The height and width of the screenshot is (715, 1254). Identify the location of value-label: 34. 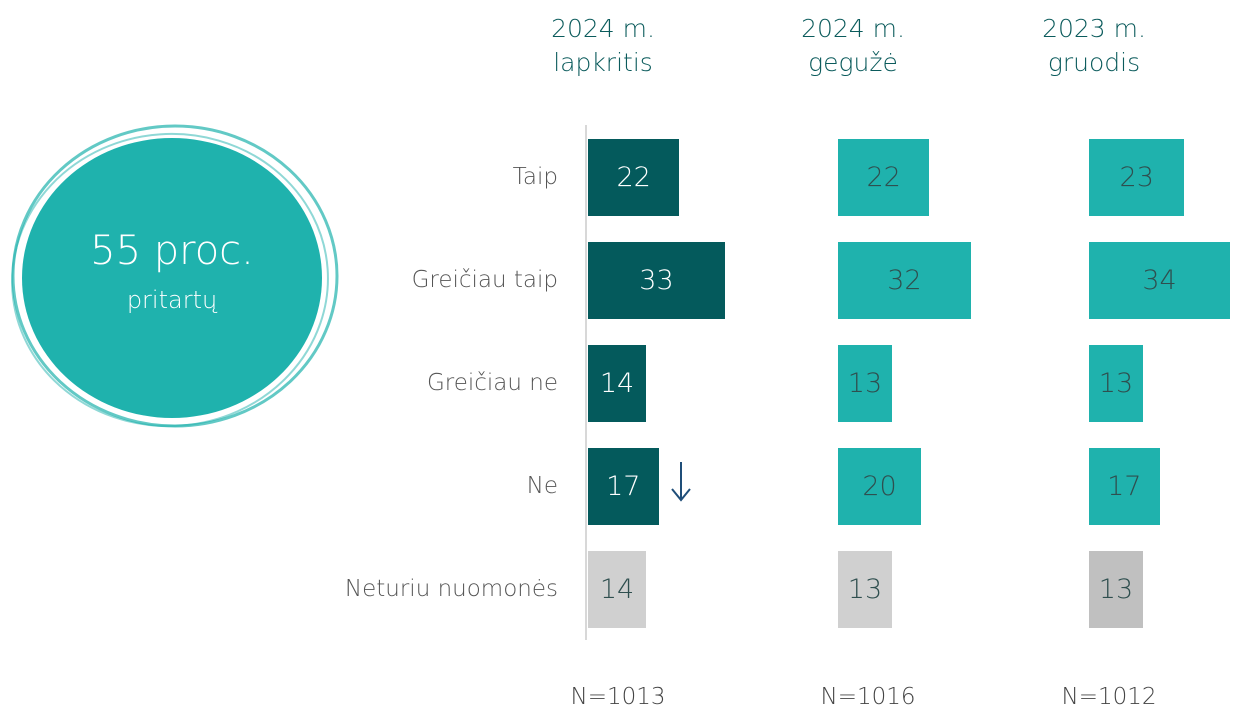
(1159, 280).